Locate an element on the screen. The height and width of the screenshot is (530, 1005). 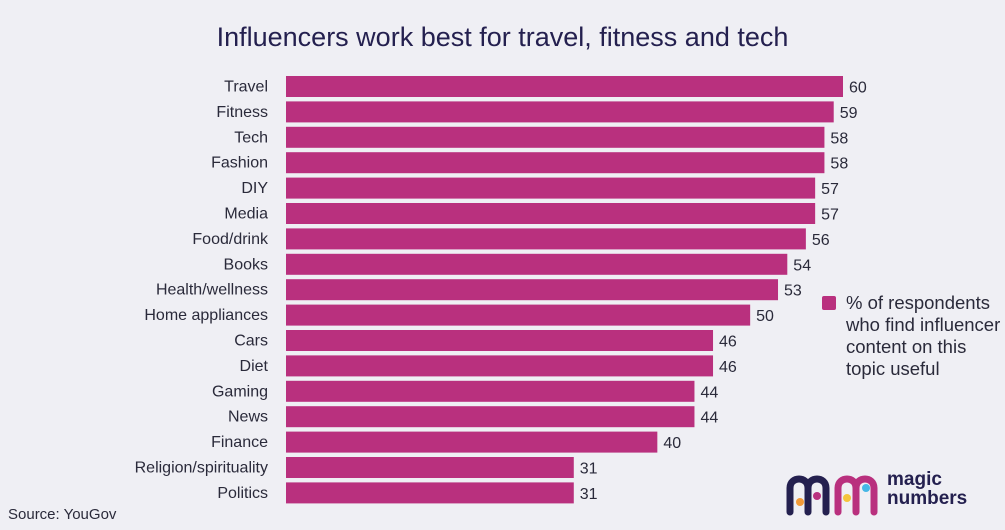
category-label: Food/drink is located at coordinates (230, 239).